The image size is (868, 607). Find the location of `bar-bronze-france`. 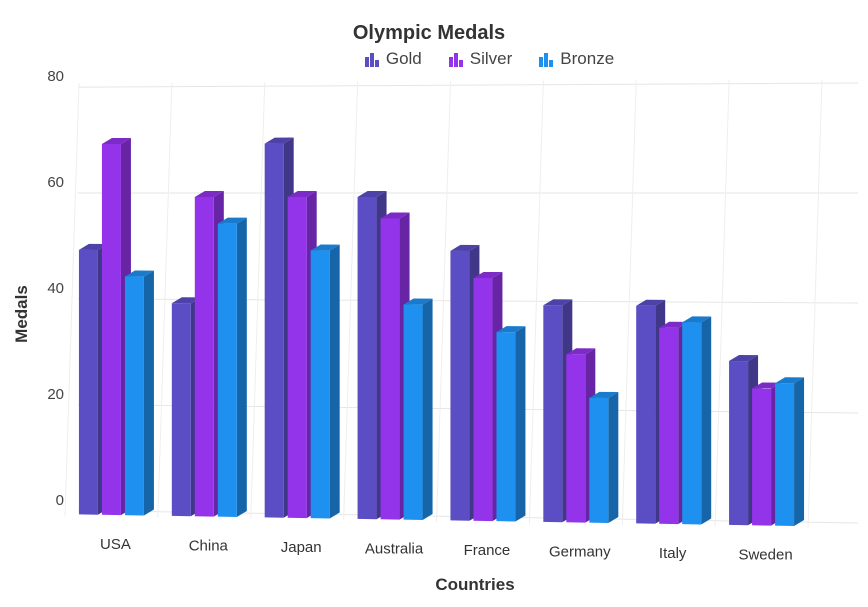

bar-bronze-france is located at coordinates (511, 424).